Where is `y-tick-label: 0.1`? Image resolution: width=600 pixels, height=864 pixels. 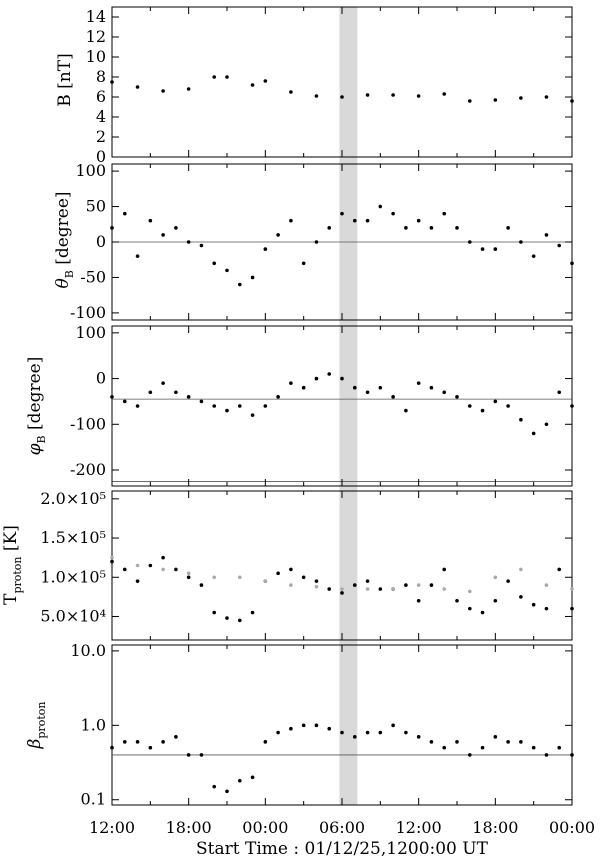
y-tick-label: 0.1 is located at coordinates (93, 799).